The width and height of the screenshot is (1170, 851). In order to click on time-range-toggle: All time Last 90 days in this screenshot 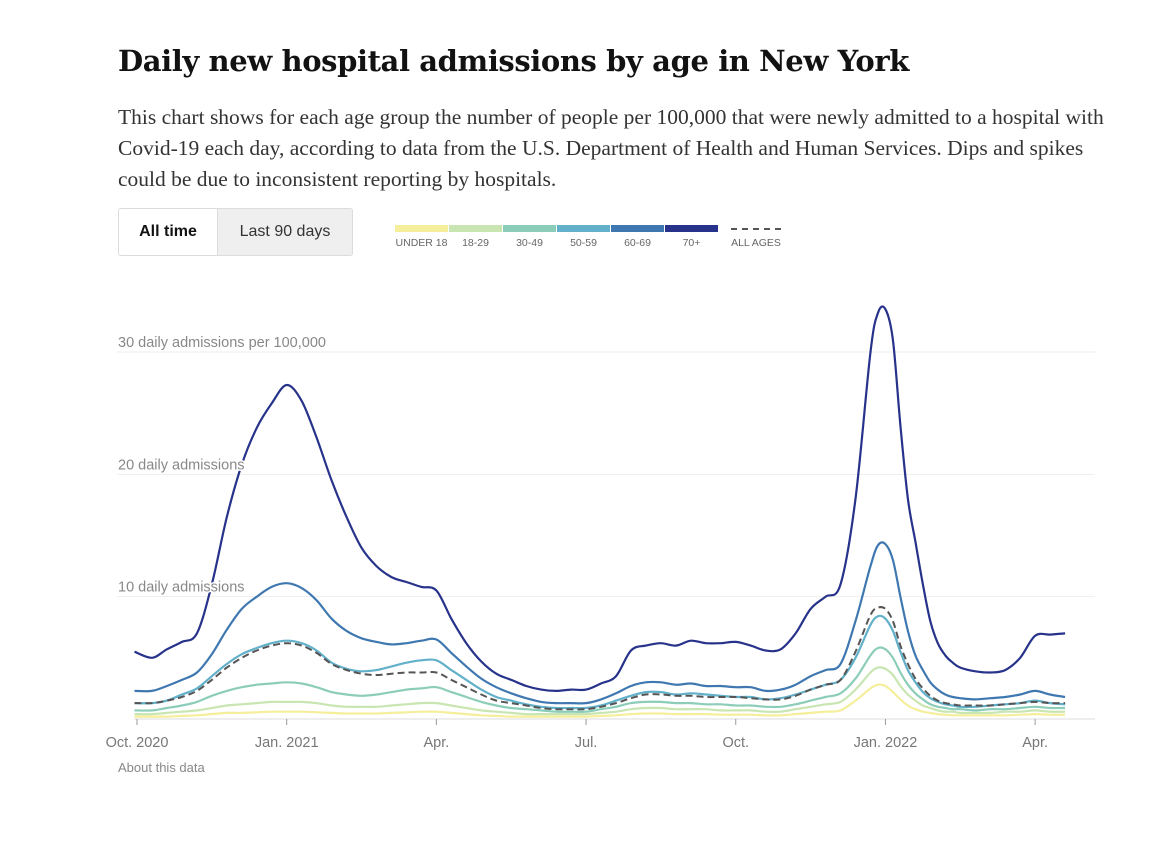, I will do `click(235, 232)`.